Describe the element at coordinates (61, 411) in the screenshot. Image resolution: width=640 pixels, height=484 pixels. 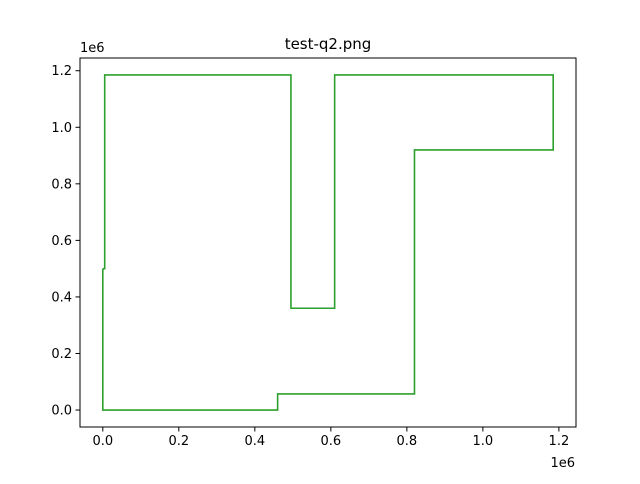
I see `y-tick-label: 0.0` at that location.